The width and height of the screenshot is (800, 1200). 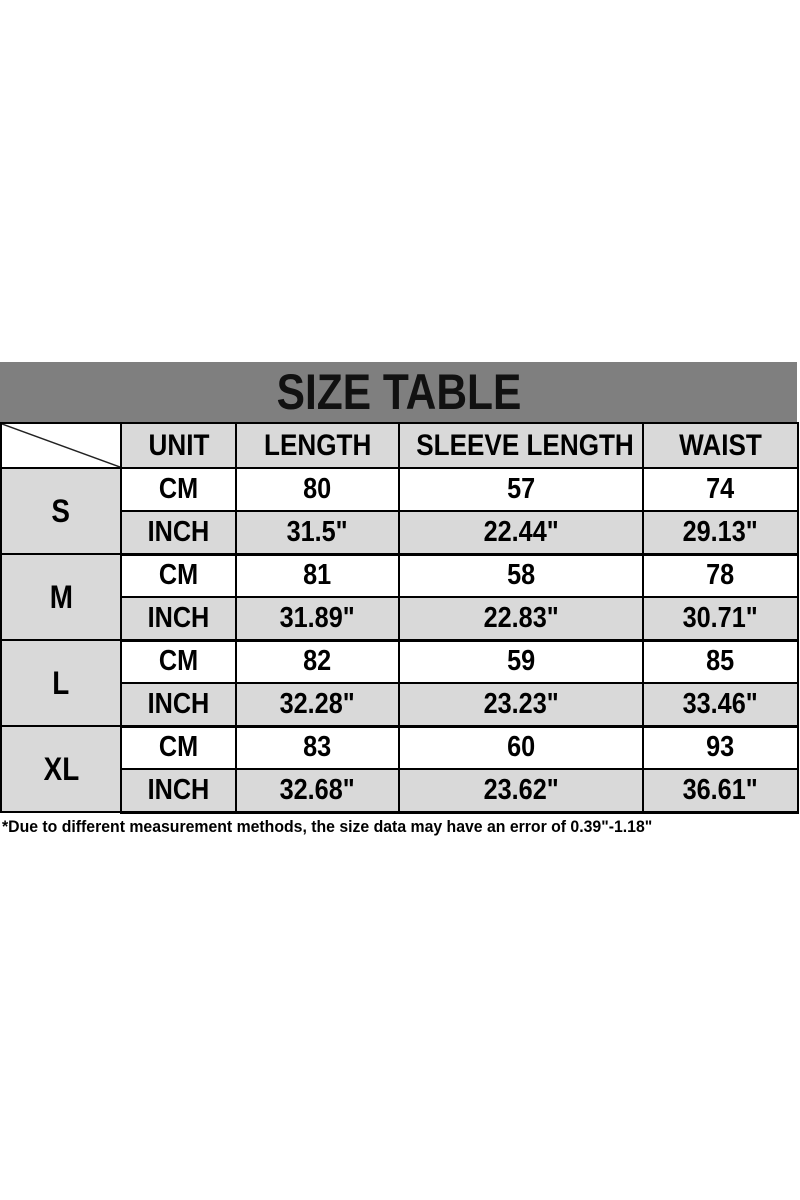 What do you see at coordinates (317, 445) in the screenshot?
I see `column-header-length: LENGTH` at bounding box center [317, 445].